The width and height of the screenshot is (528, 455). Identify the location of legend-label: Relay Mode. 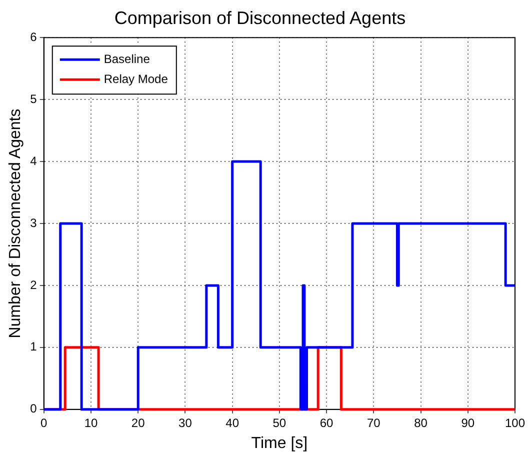
(136, 79).